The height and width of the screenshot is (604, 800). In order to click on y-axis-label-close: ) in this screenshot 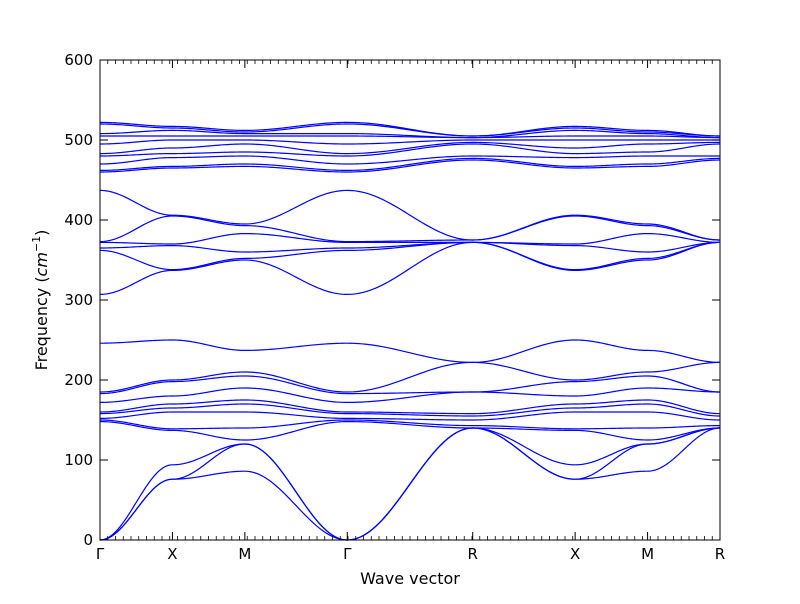, I will do `click(41, 233)`.